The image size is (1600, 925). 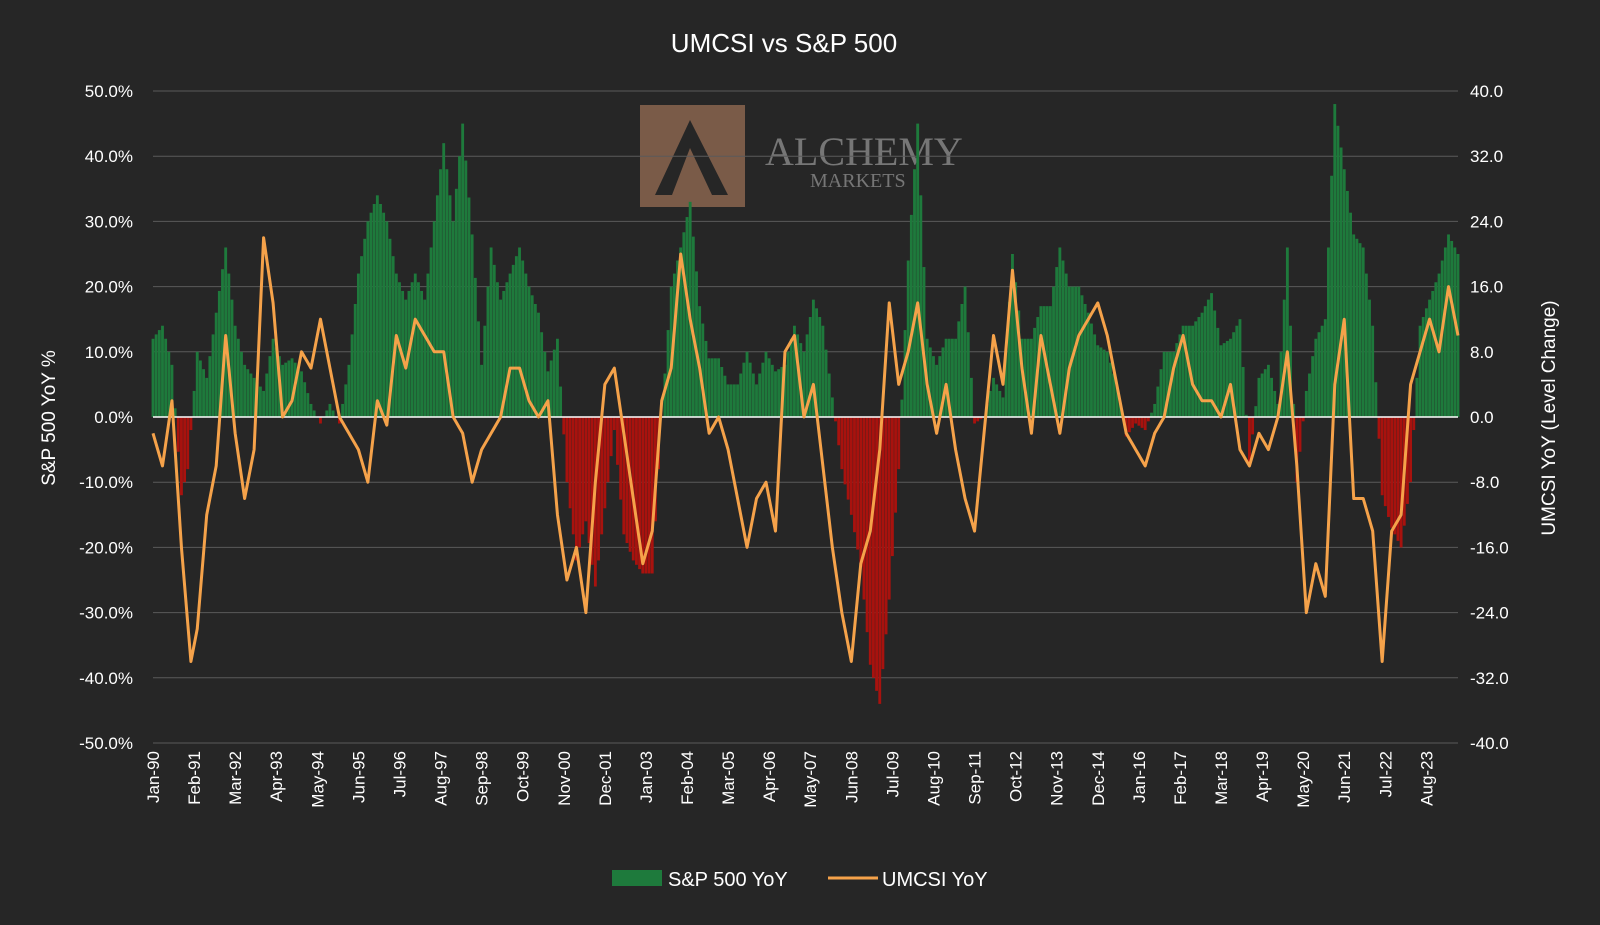 I want to click on x-tick-label: Jun-08, so click(x=851, y=777).